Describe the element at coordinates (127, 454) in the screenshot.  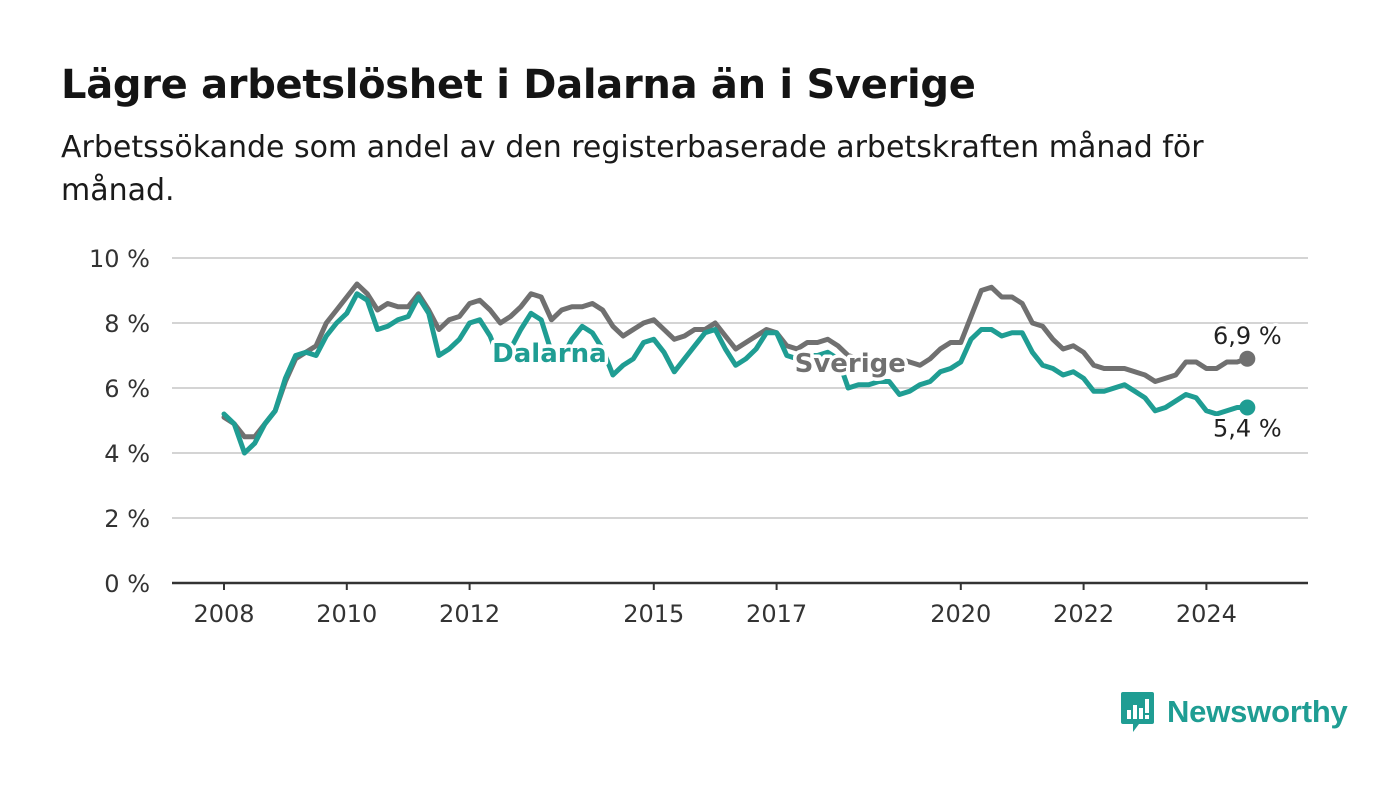
I see `y-tick-label: 4 %` at that location.